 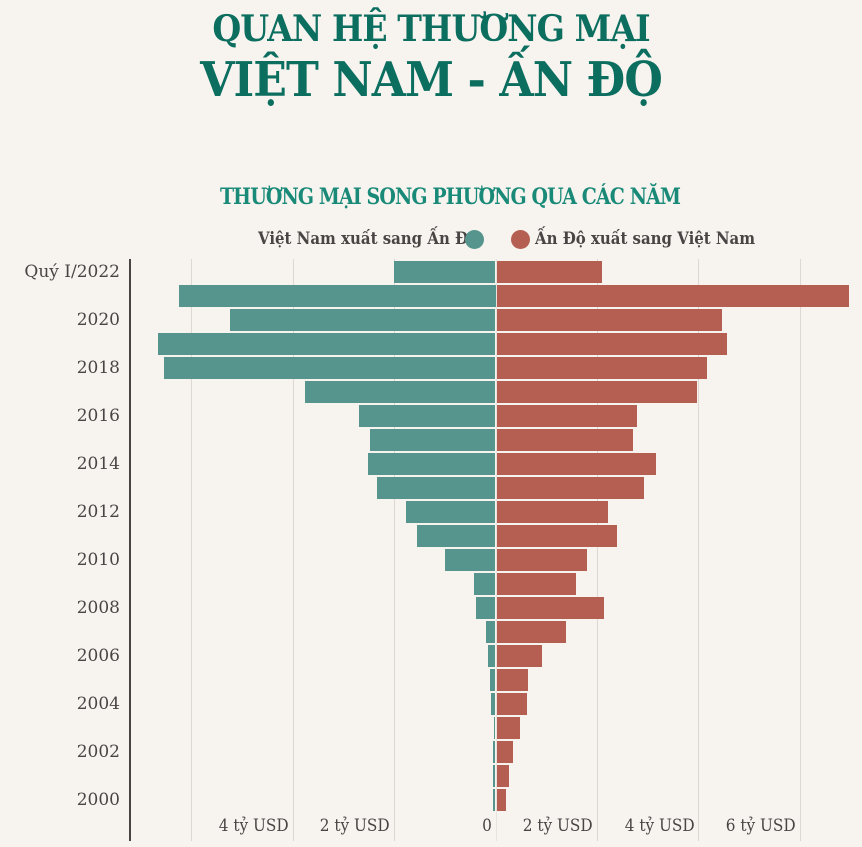 What do you see at coordinates (520, 239) in the screenshot?
I see `legend-dot-in-export-icon` at bounding box center [520, 239].